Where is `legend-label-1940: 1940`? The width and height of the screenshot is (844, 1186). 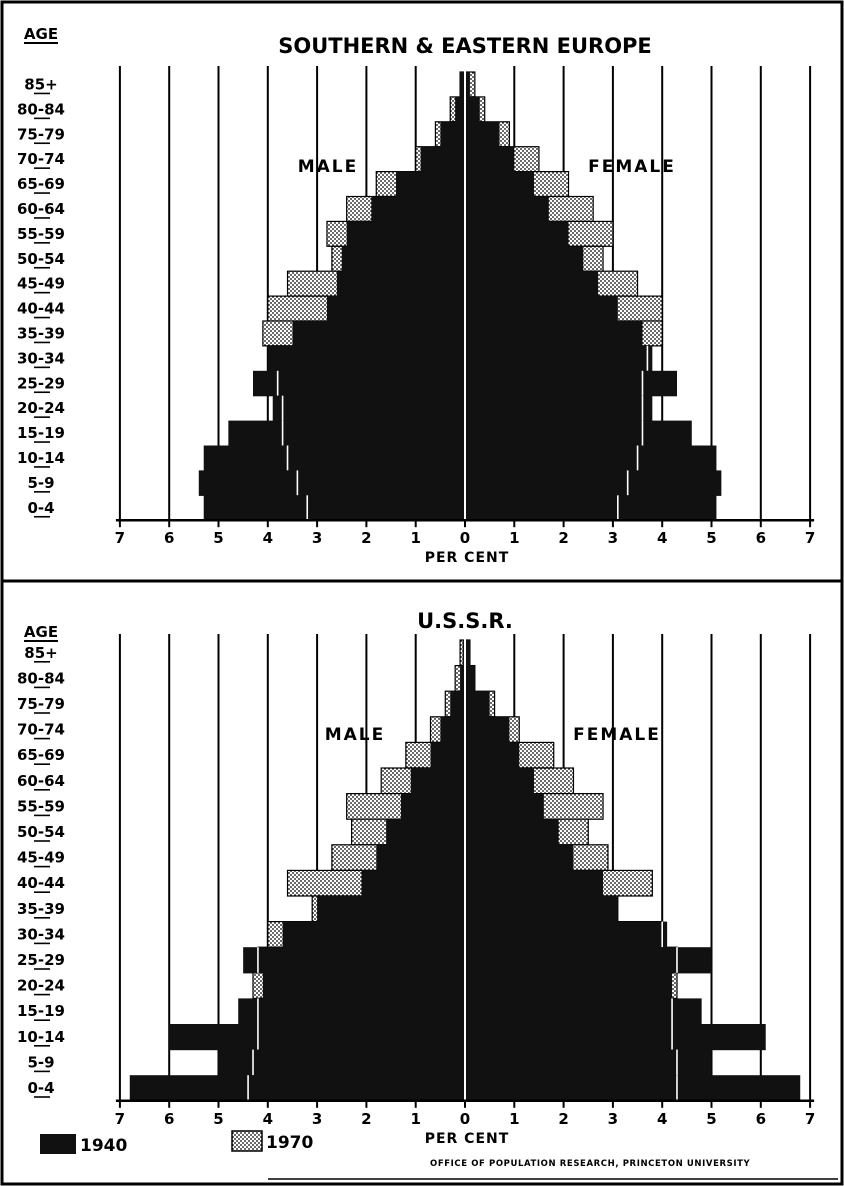 legend-label-1940: 1940 is located at coordinates (103, 1146).